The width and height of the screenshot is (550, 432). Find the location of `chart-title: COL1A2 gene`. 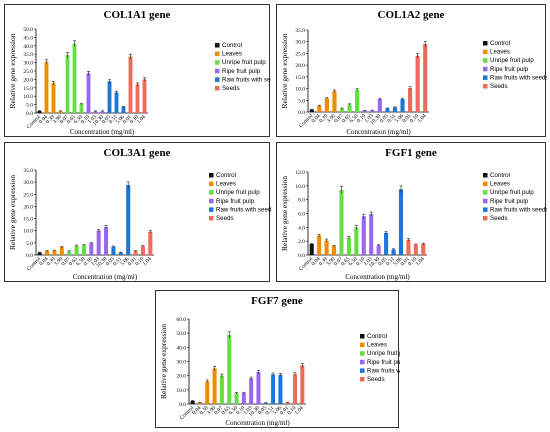

chart-title: COL1A2 gene is located at coordinates (411, 15).